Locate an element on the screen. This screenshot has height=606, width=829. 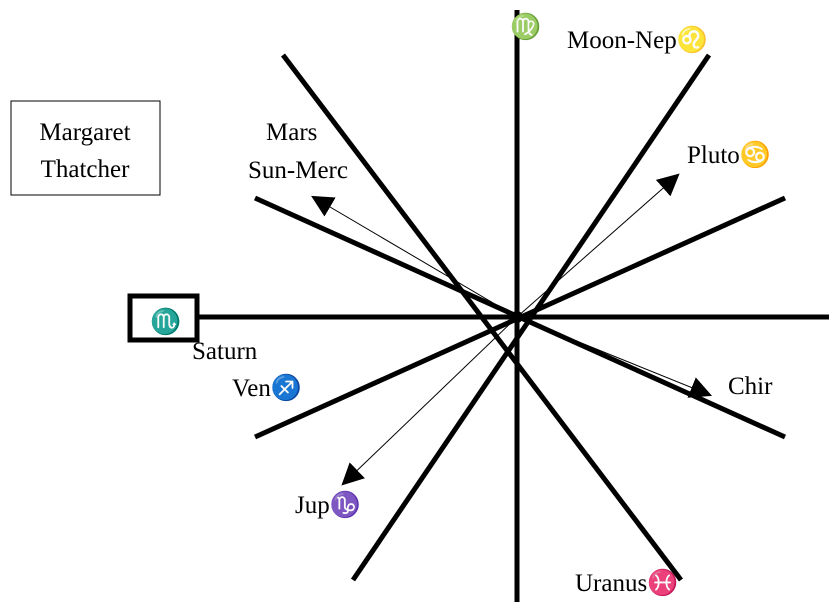
planet-label: Moon-Nep♌ is located at coordinates (637, 39).